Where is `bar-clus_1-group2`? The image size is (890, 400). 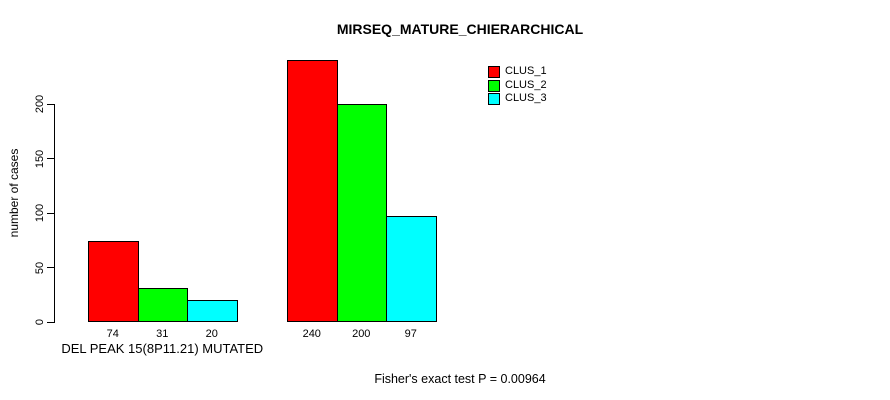 bar-clus_1-group2 is located at coordinates (312, 191).